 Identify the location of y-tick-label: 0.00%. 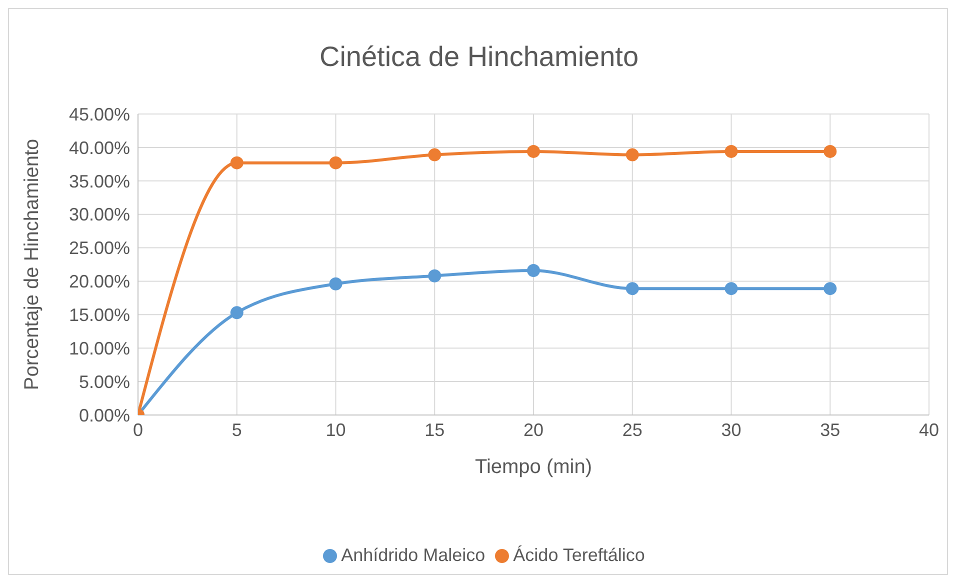
(104, 415).